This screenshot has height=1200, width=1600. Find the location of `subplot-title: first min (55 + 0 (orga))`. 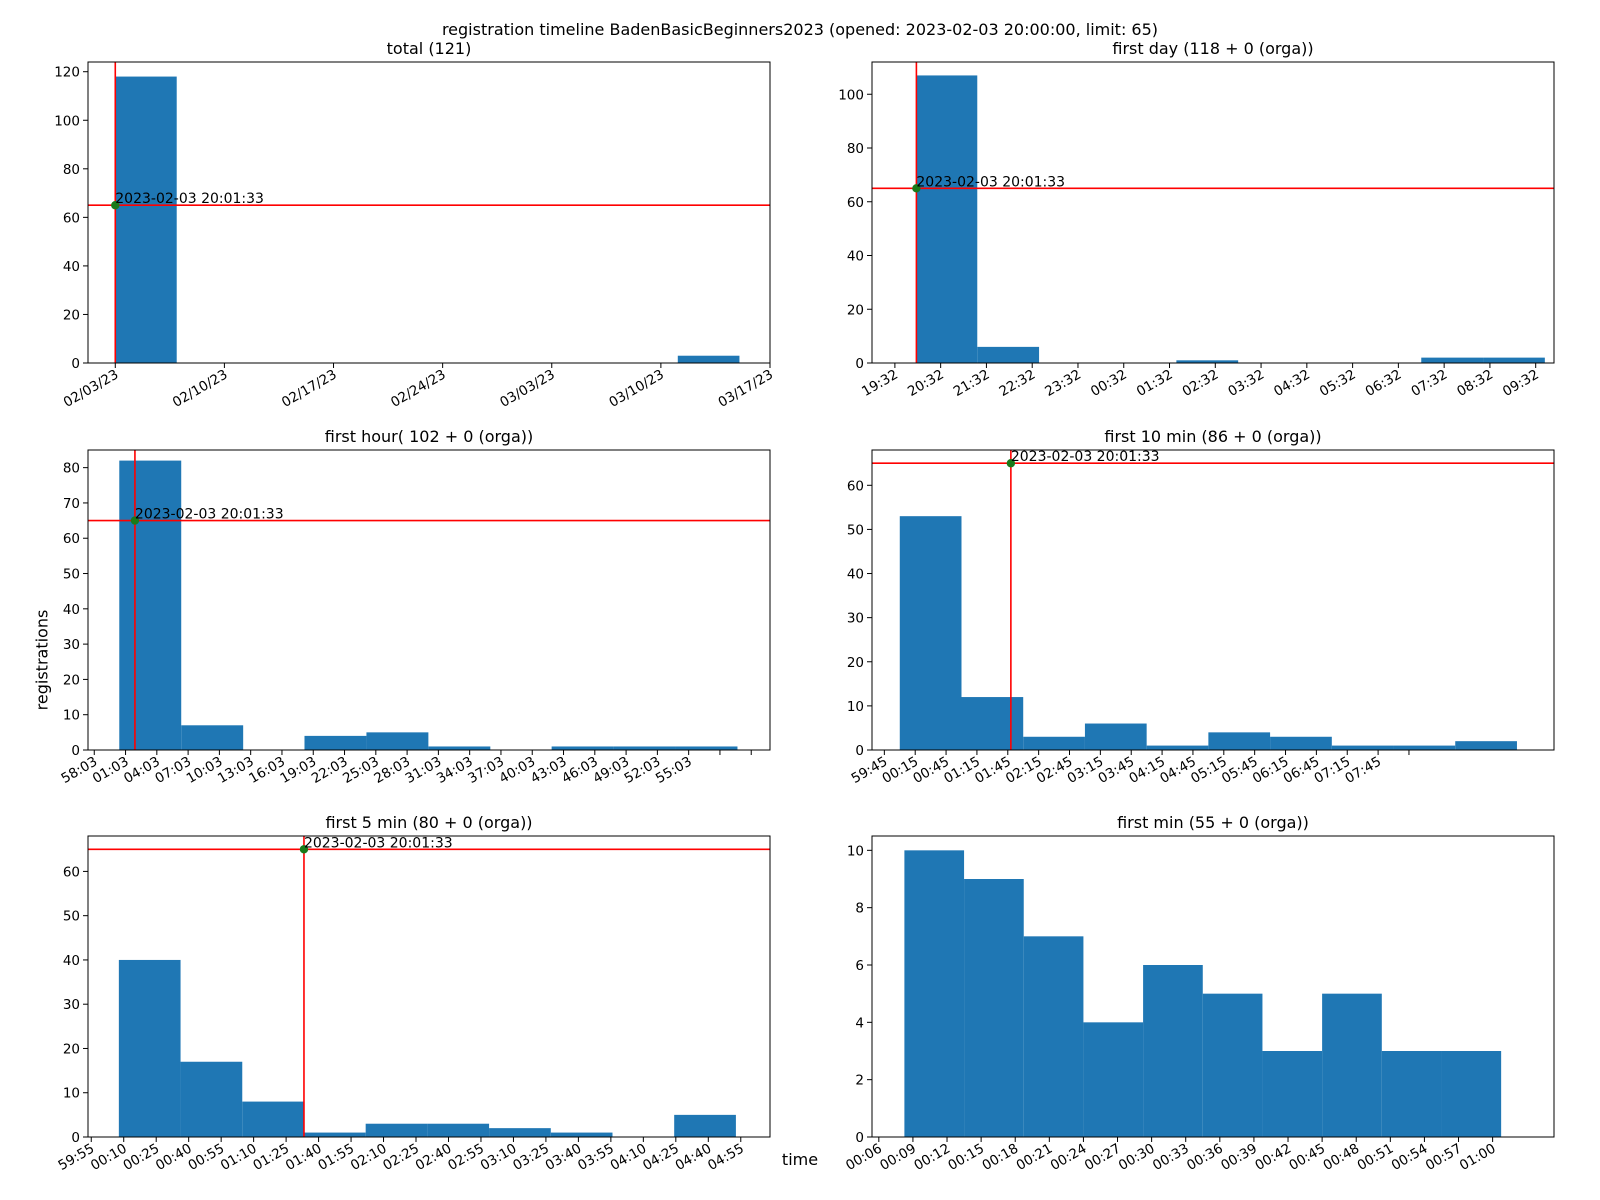

subplot-title: first min (55 + 0 (orga)) is located at coordinates (1213, 822).